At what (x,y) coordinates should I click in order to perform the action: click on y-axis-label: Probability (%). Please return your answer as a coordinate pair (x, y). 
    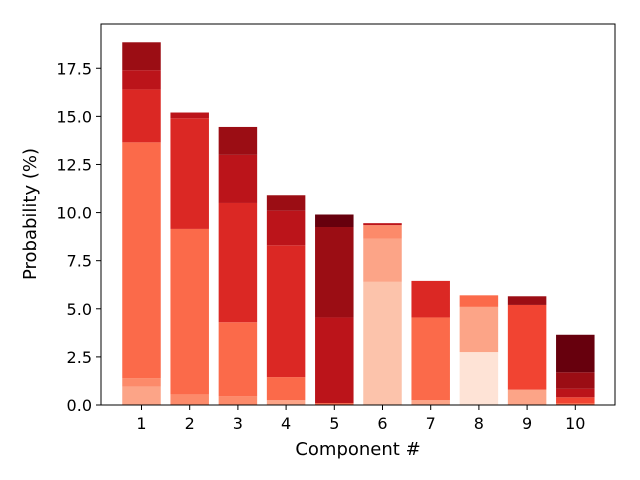
    Looking at the image, I should click on (30, 214).